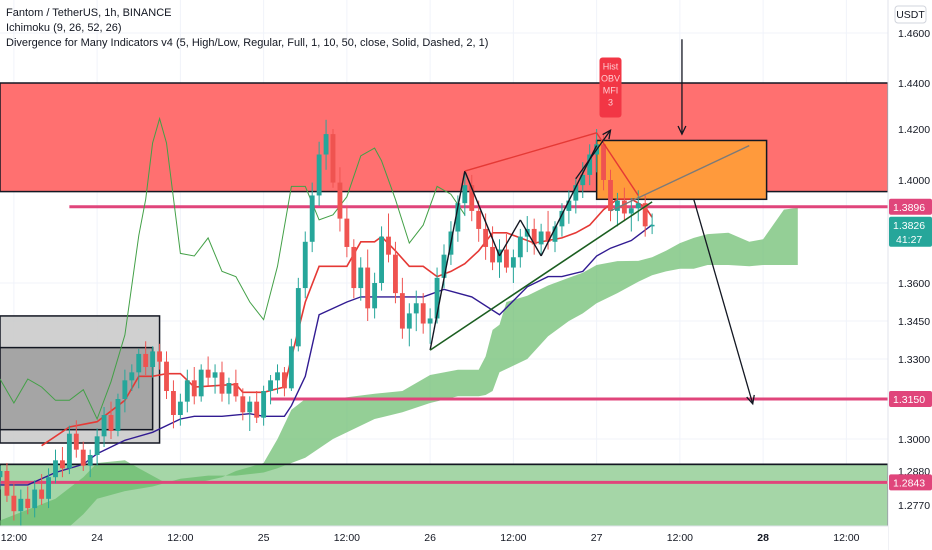 The height and width of the screenshot is (550, 932). I want to click on price-badge-label: 1.3896, so click(909, 208).